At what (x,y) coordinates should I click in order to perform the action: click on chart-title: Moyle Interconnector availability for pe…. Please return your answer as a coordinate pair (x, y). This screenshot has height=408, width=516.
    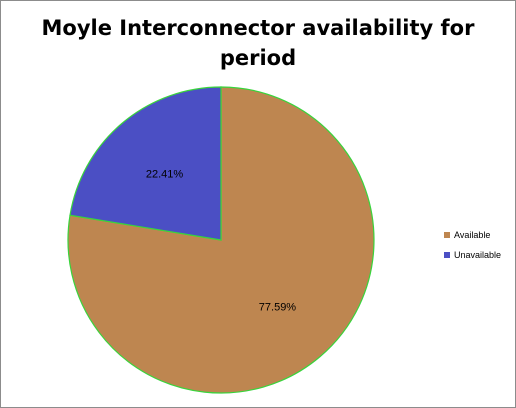
    Looking at the image, I should click on (258, 43).